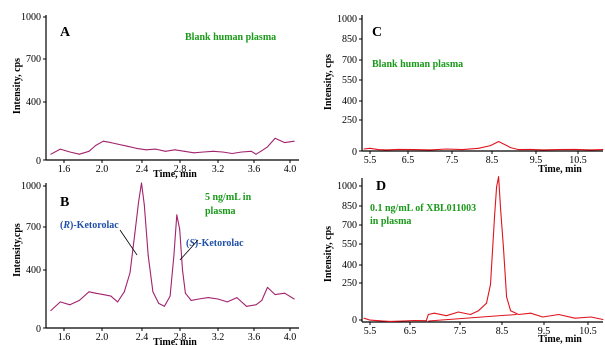  I want to click on peak-label: (S)-Ketorolac, so click(215, 243).